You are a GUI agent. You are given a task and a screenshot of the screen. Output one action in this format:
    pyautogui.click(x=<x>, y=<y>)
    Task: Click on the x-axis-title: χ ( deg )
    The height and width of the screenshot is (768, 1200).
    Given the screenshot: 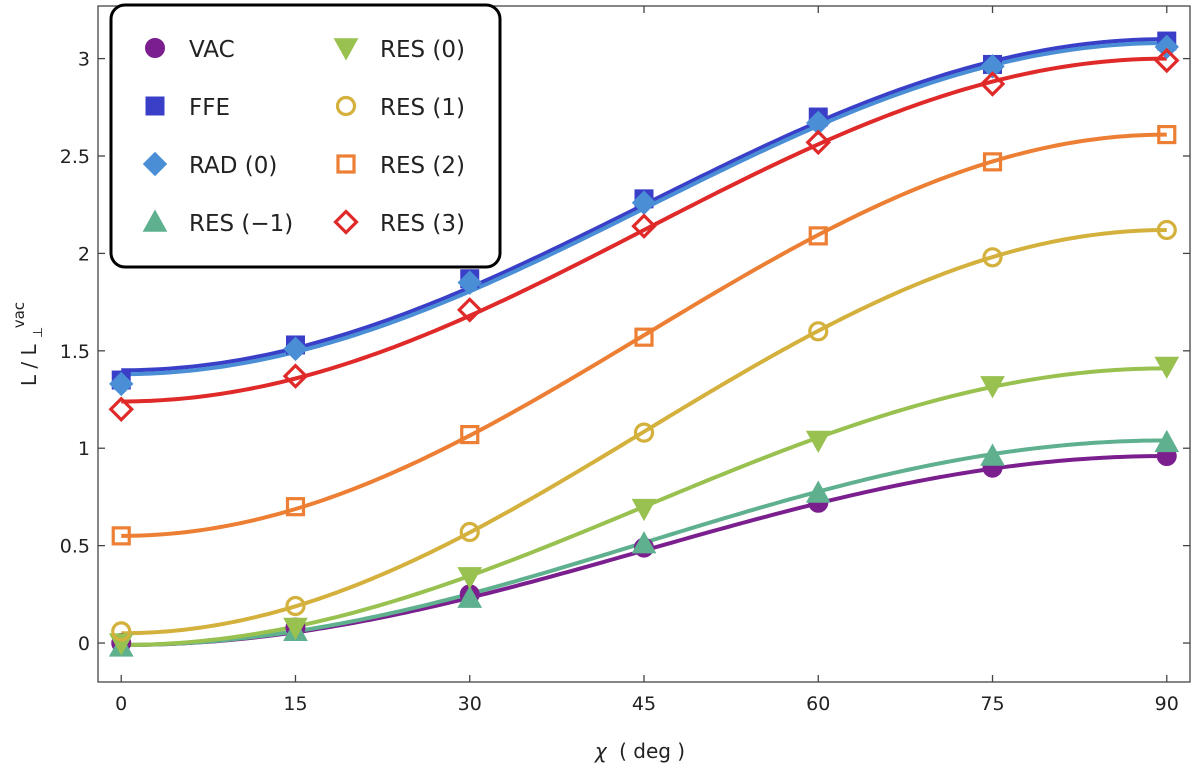 What is the action you would take?
    pyautogui.click(x=639, y=751)
    